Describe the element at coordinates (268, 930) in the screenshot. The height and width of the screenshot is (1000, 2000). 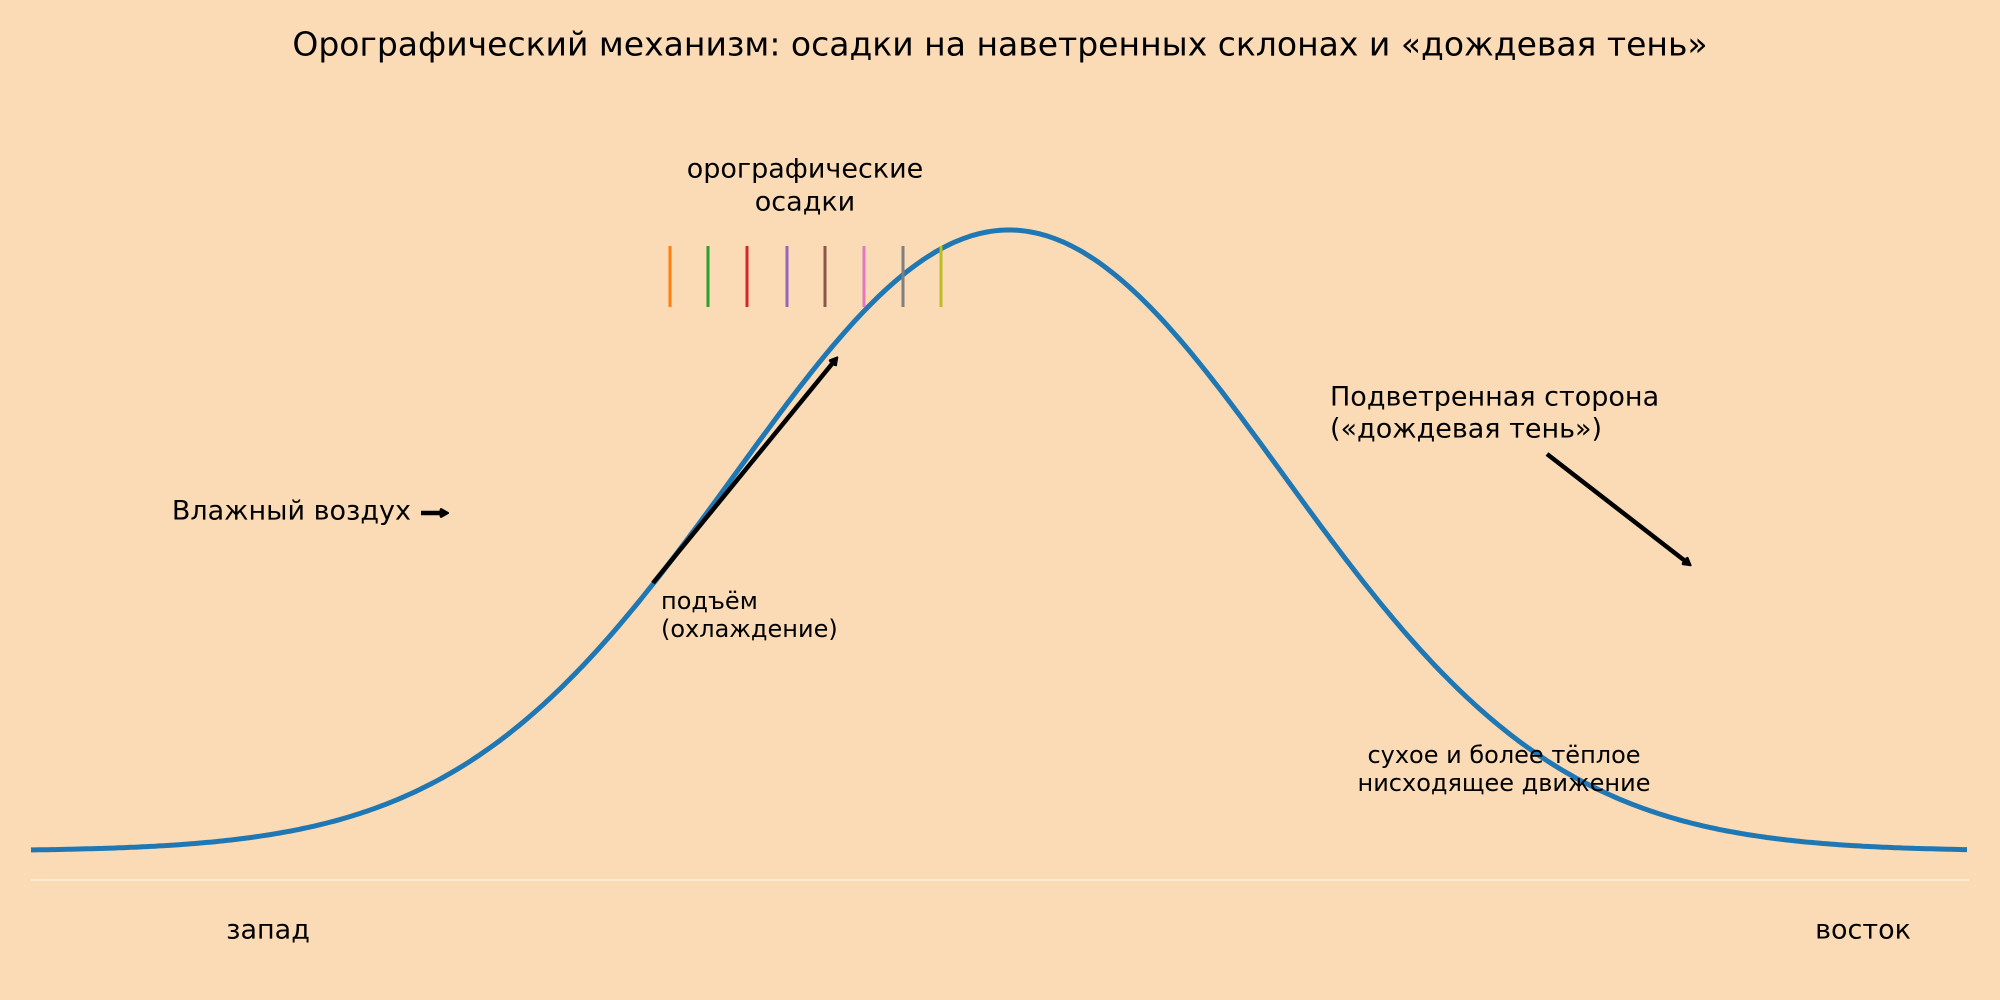
I see `west-label: запад` at that location.